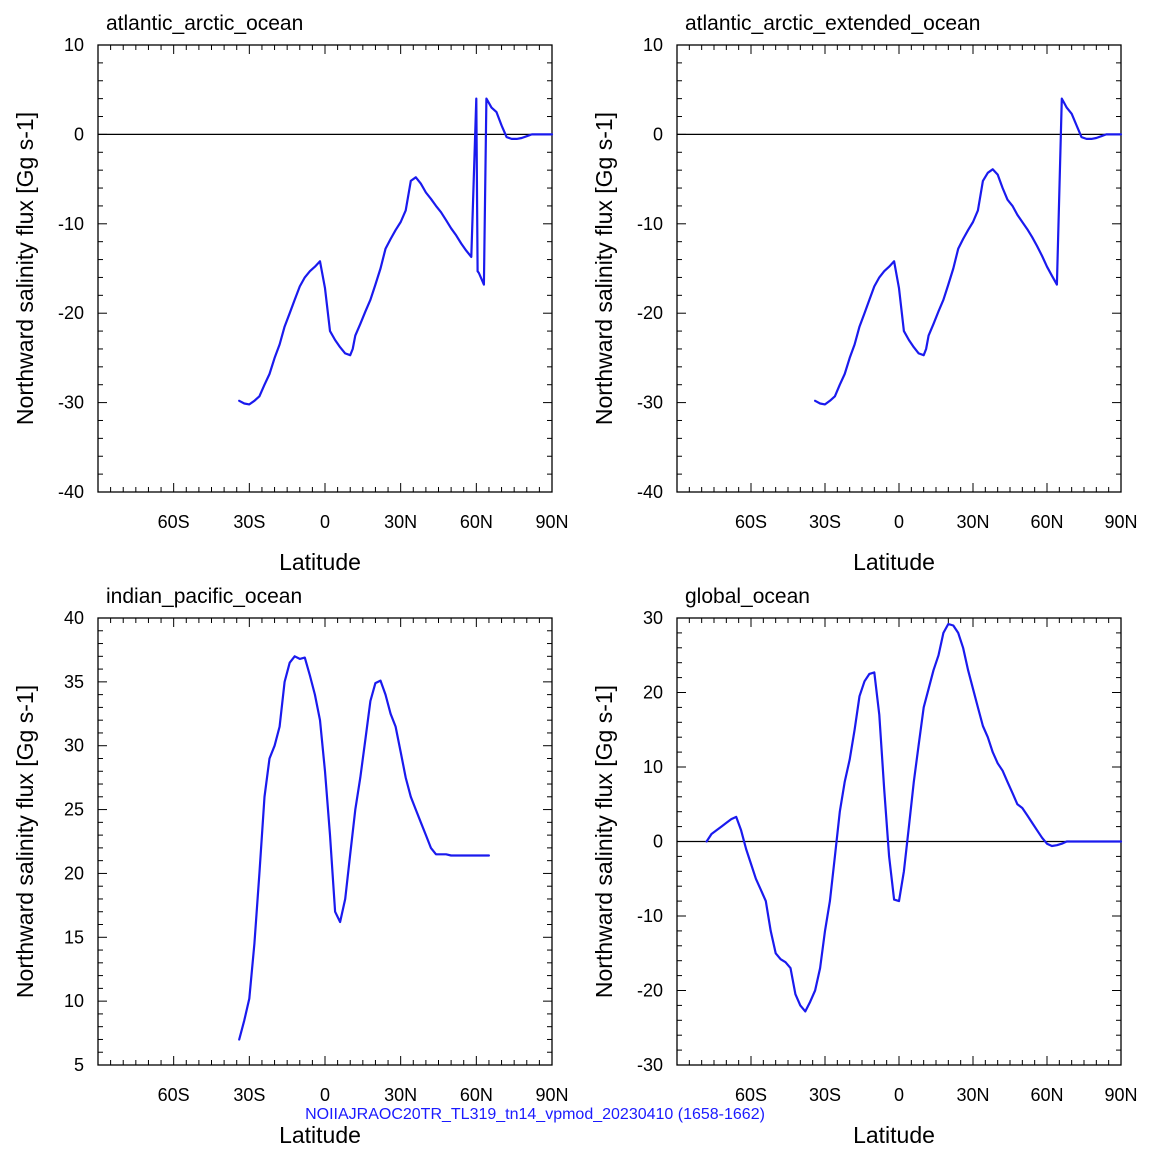 This screenshot has width=1154, height=1154. I want to click on panel-title: atlantic_arctic_ocean, so click(204, 23).